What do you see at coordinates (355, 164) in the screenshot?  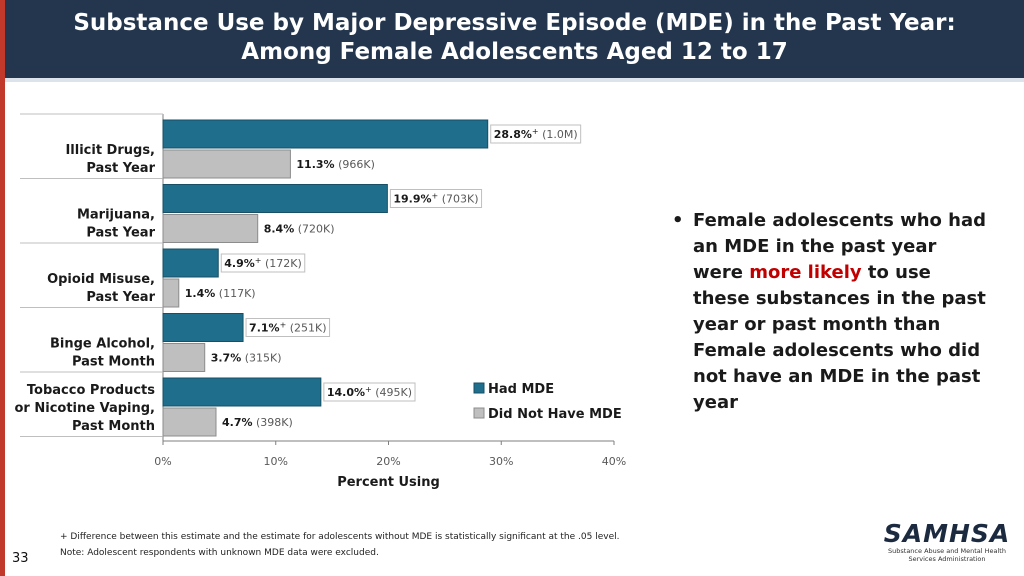 I see `data-label-count: (966K)` at bounding box center [355, 164].